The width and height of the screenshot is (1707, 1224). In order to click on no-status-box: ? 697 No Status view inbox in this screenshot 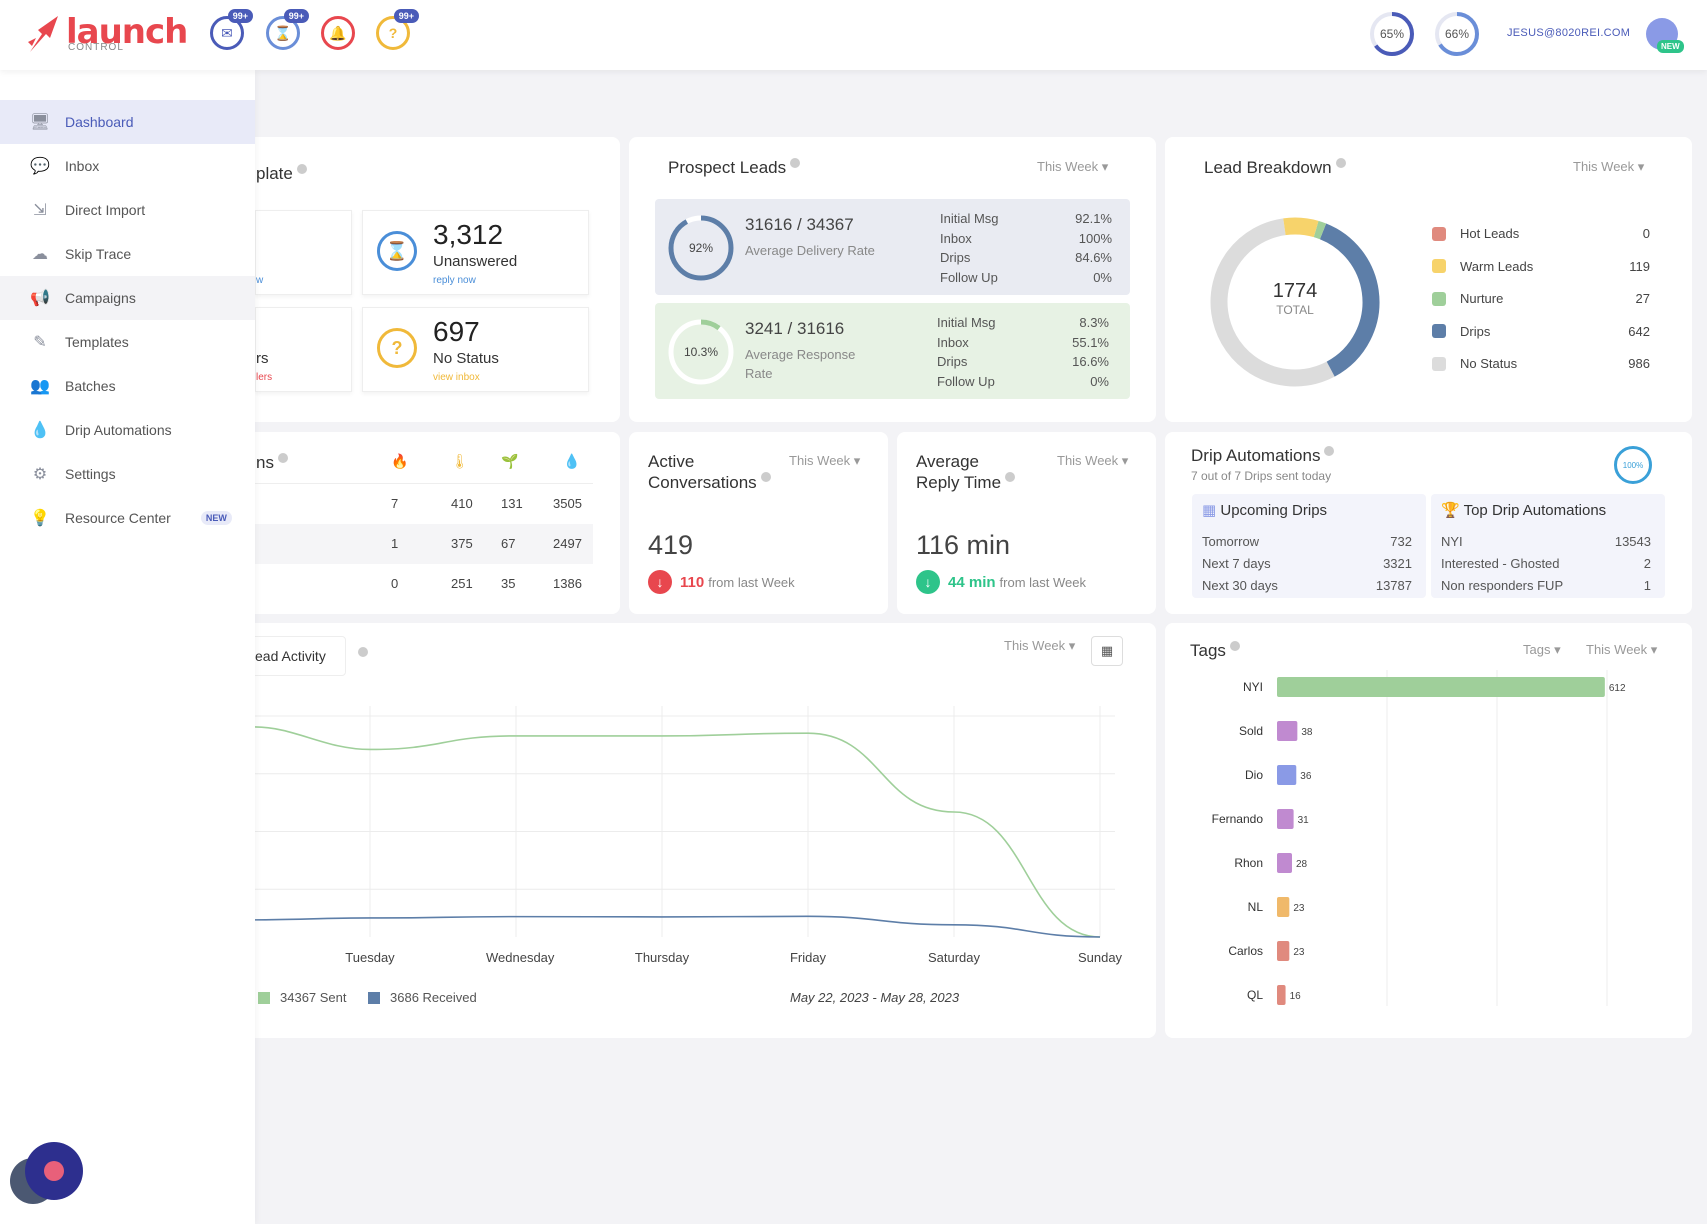, I will do `click(475, 349)`.